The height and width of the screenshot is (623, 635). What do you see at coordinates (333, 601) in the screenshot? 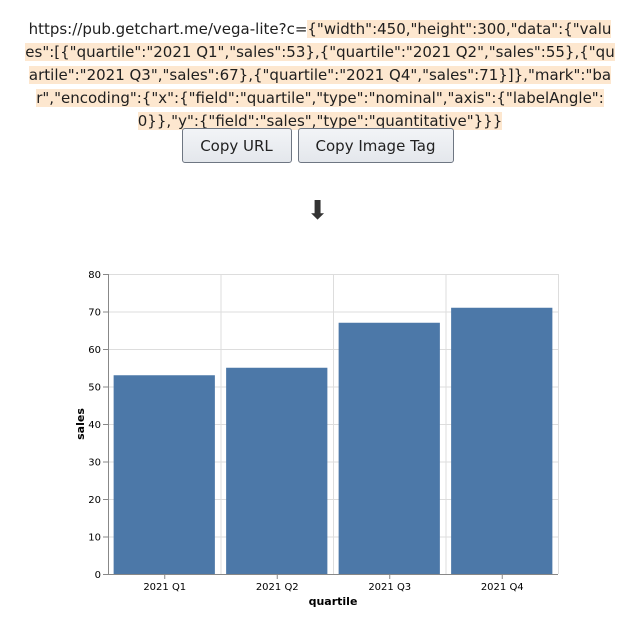
I see `x-axis-title: quartile` at bounding box center [333, 601].